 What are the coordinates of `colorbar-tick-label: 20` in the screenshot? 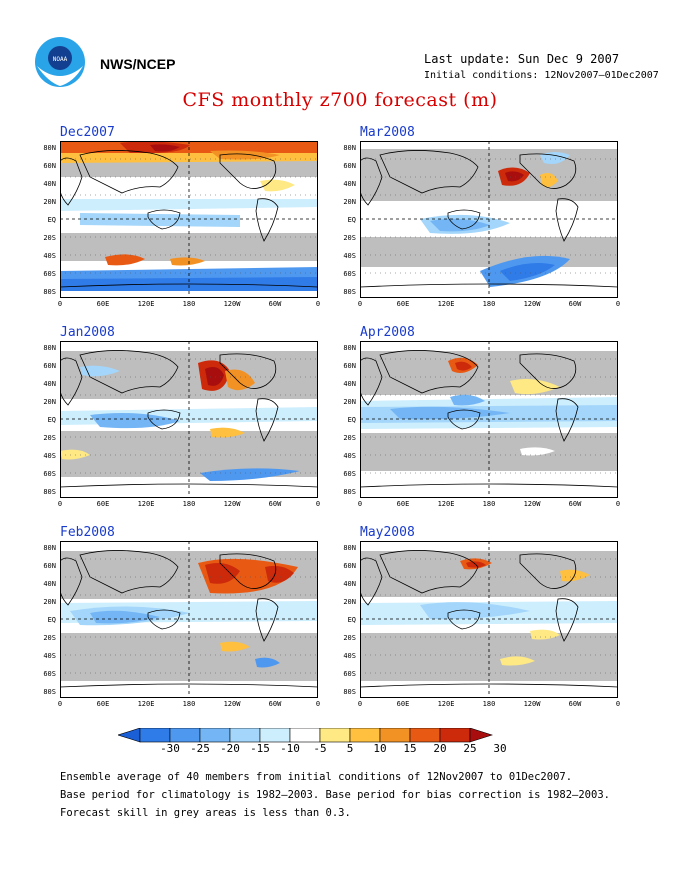 It's located at (440, 748).